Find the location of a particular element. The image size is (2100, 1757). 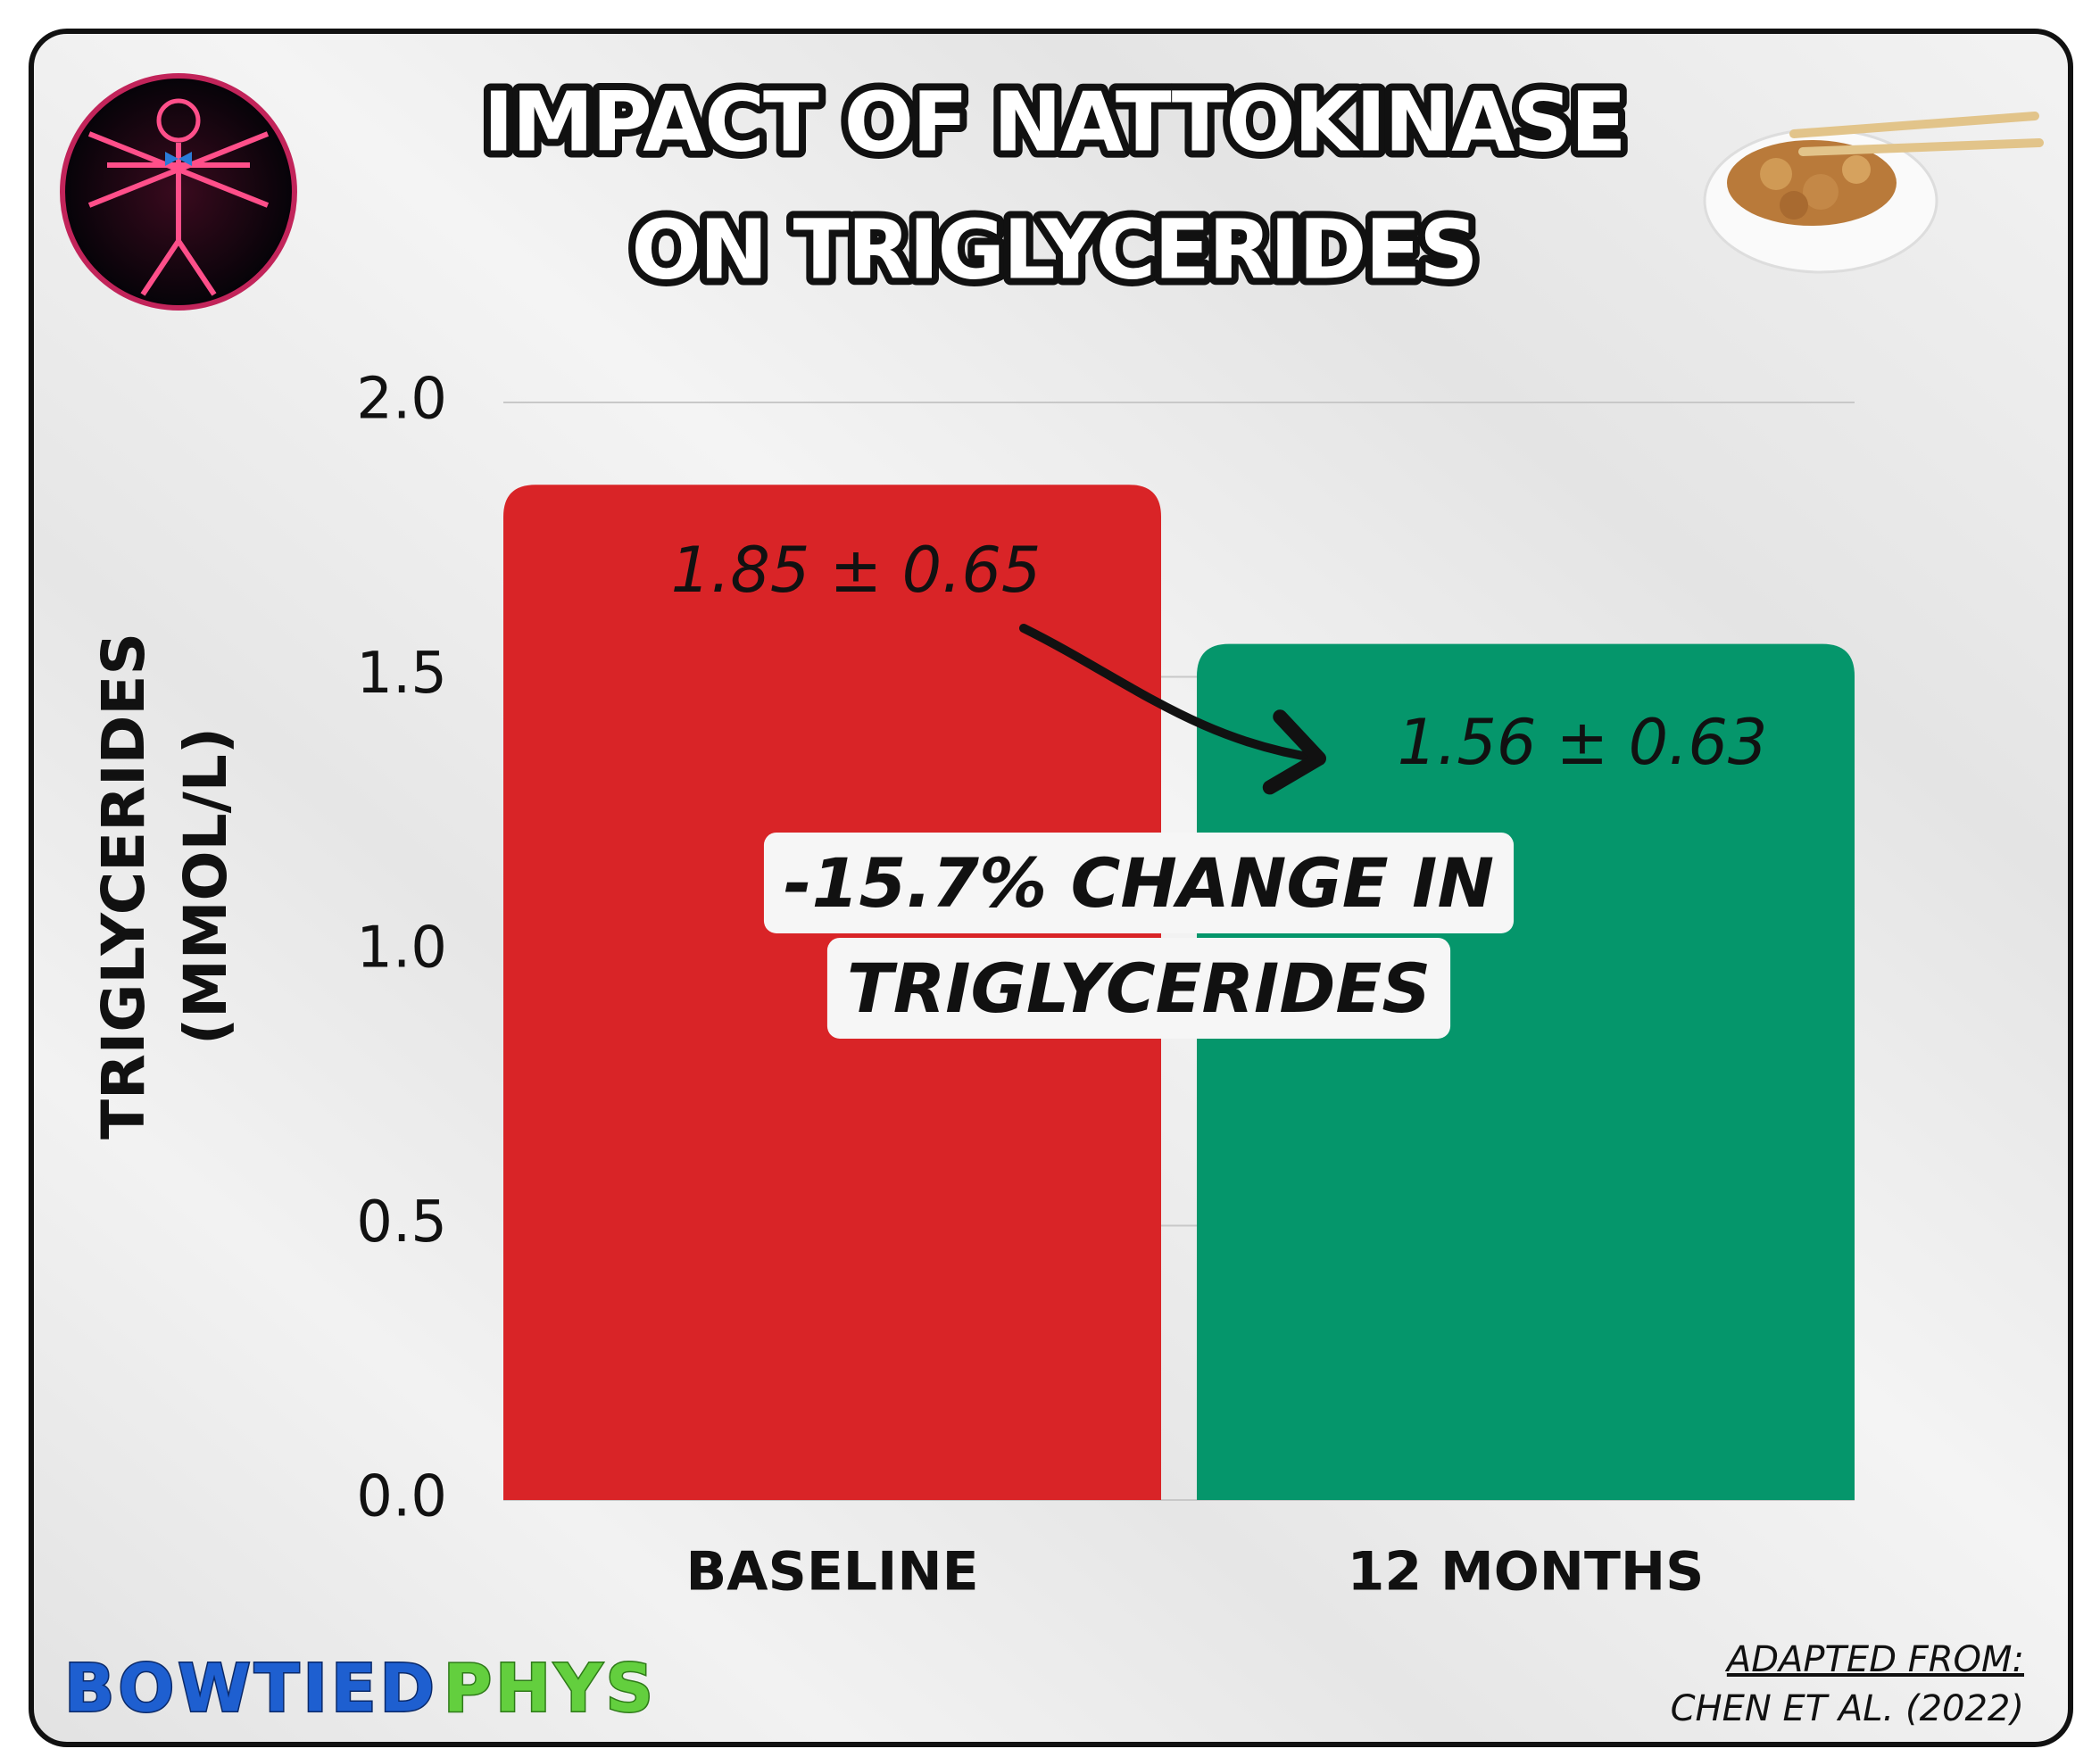

value-label: 1.56 ± 0.63 is located at coordinates (1583, 742).